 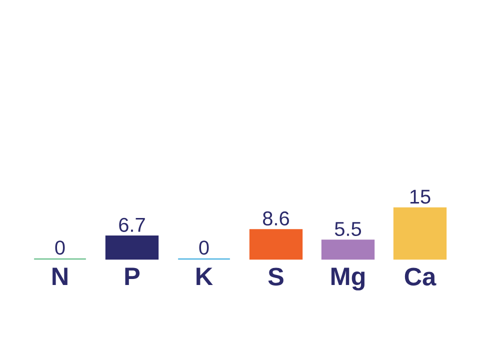 I want to click on x-tick-label: K, so click(x=204, y=277).